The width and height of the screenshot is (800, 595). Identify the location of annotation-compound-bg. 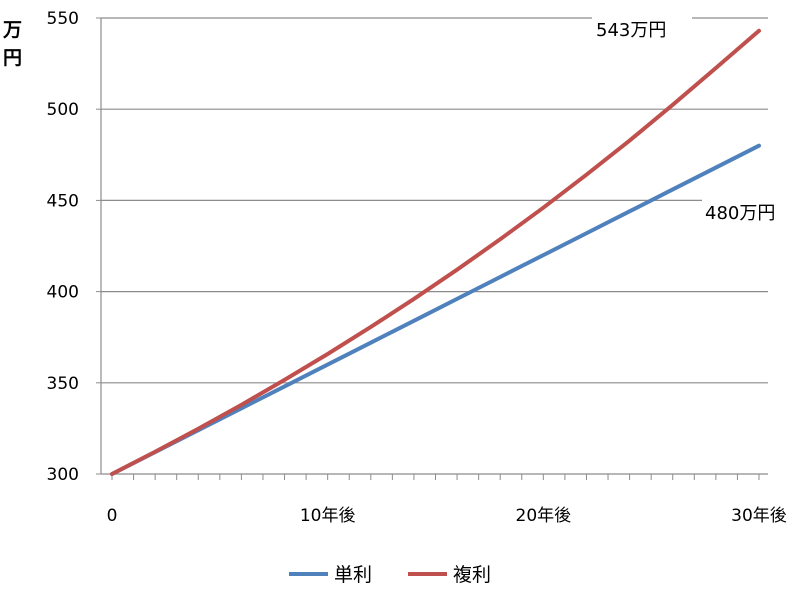
(642, 28).